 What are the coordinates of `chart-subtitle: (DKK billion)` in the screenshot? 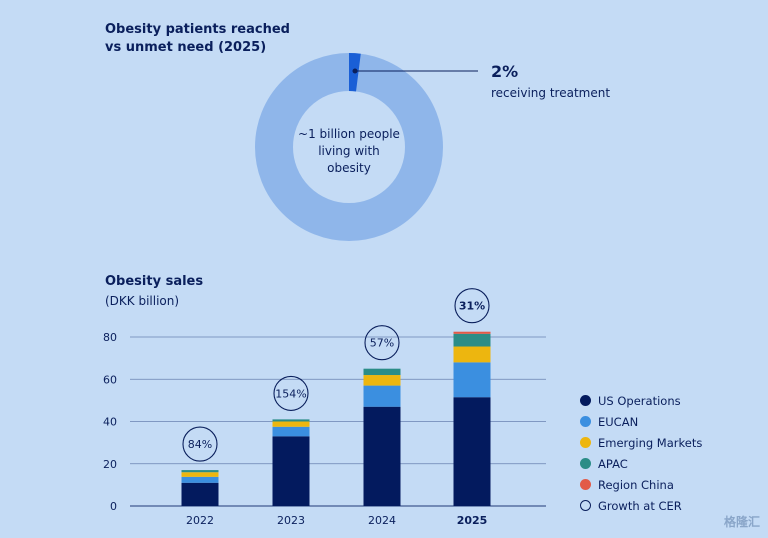 It's located at (142, 301).